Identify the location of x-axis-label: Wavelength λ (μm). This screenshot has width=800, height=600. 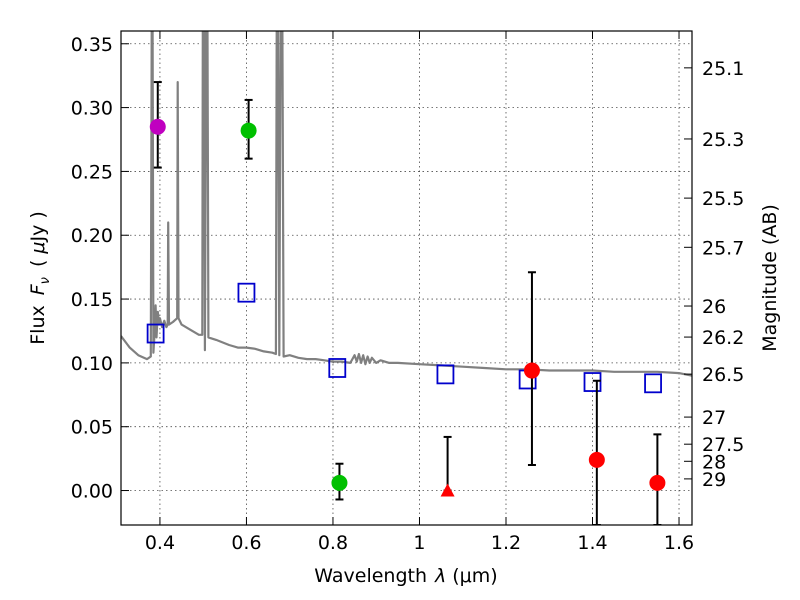
(405, 576).